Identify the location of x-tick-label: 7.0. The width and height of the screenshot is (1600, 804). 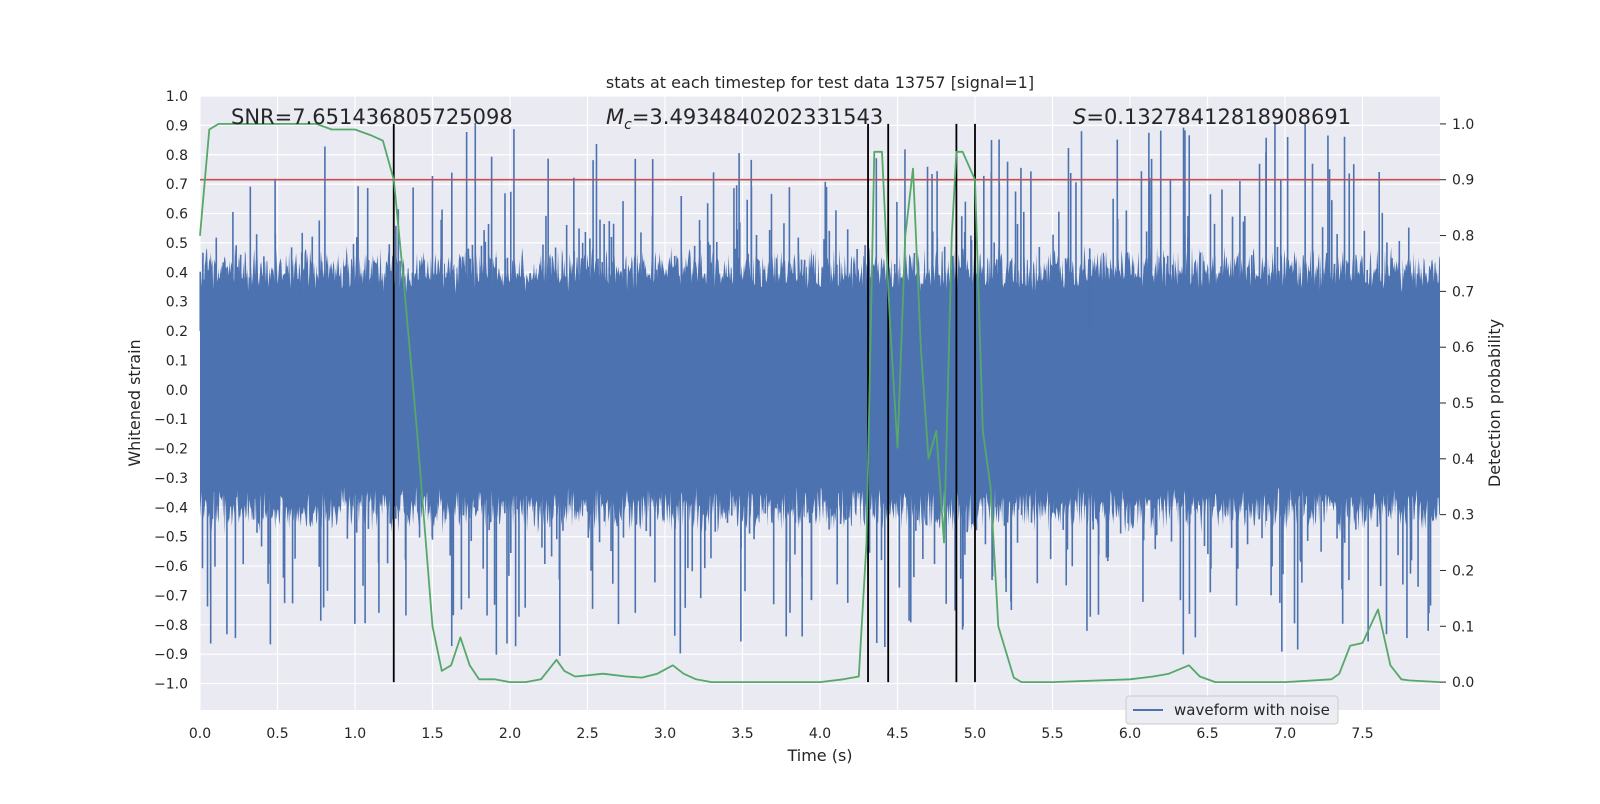
(1285, 734).